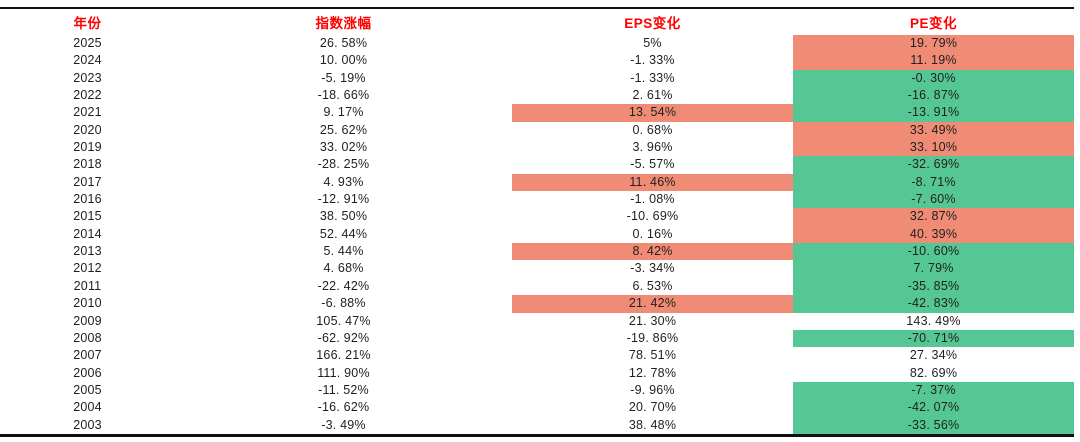 The height and width of the screenshot is (442, 1080). What do you see at coordinates (933, 23) in the screenshot?
I see `column-header-pe: PE变化` at bounding box center [933, 23].